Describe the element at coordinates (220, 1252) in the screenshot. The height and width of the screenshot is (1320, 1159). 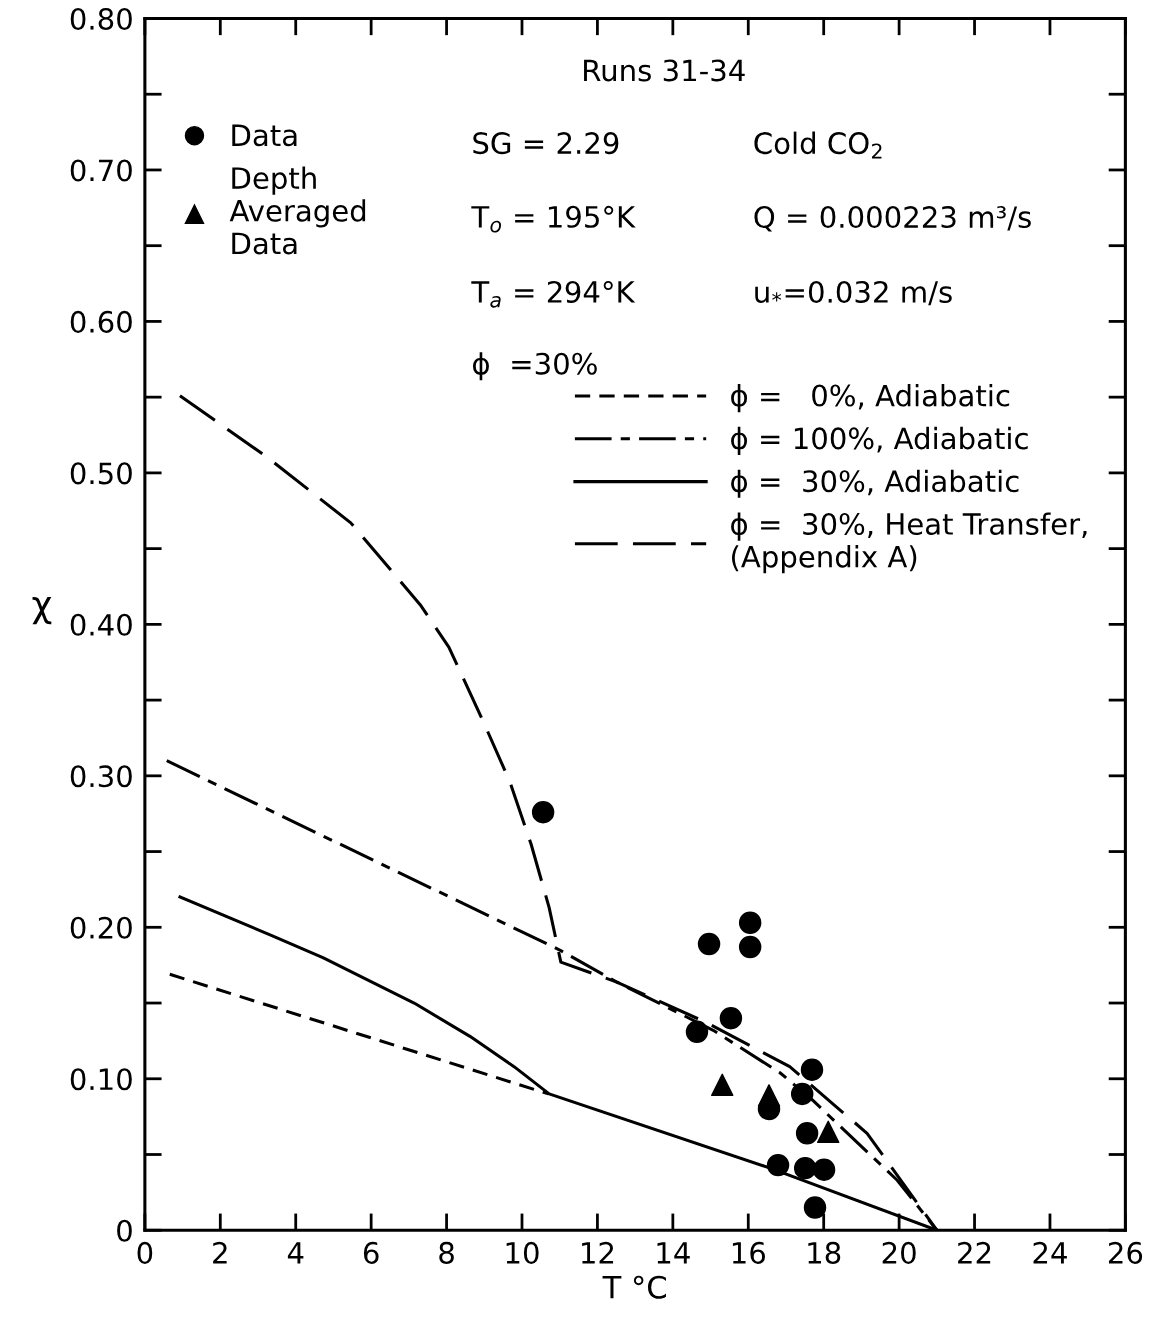
I see `x-tick-label: 2` at that location.